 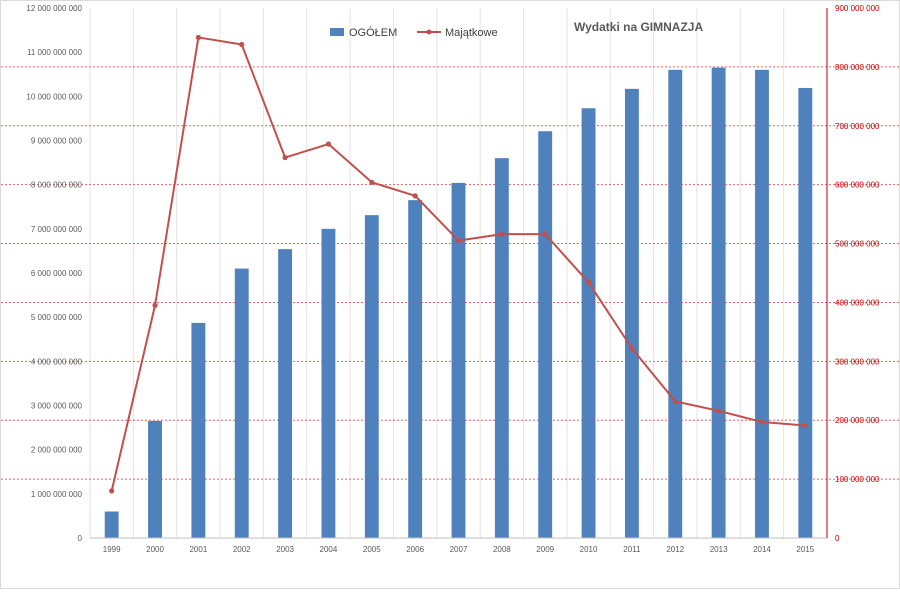 What do you see at coordinates (328, 383) in the screenshot?
I see `bar-2004` at bounding box center [328, 383].